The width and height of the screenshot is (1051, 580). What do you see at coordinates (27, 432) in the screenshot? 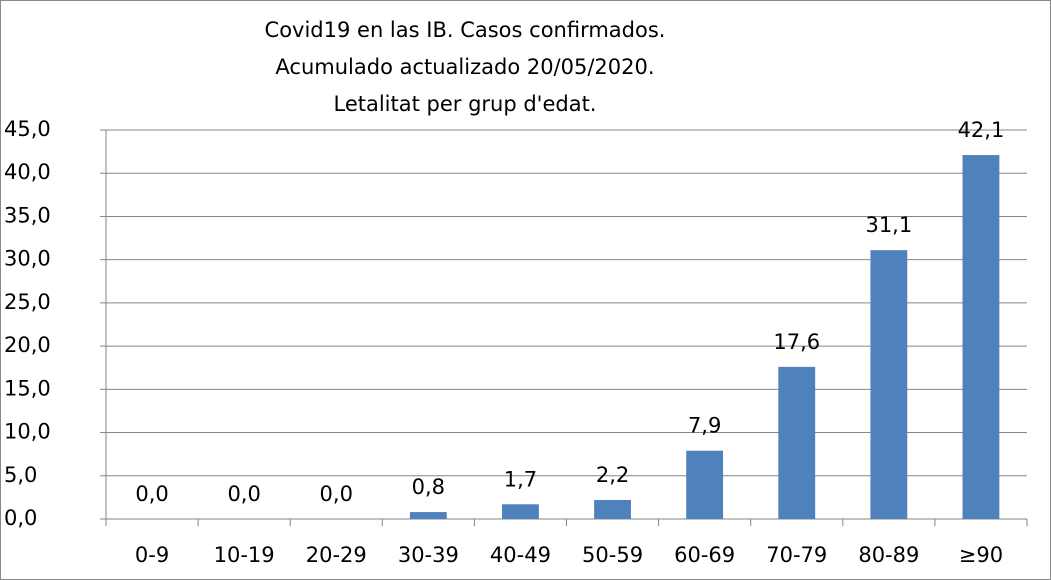
I see `y-tick-label: 10,0` at bounding box center [27, 432].